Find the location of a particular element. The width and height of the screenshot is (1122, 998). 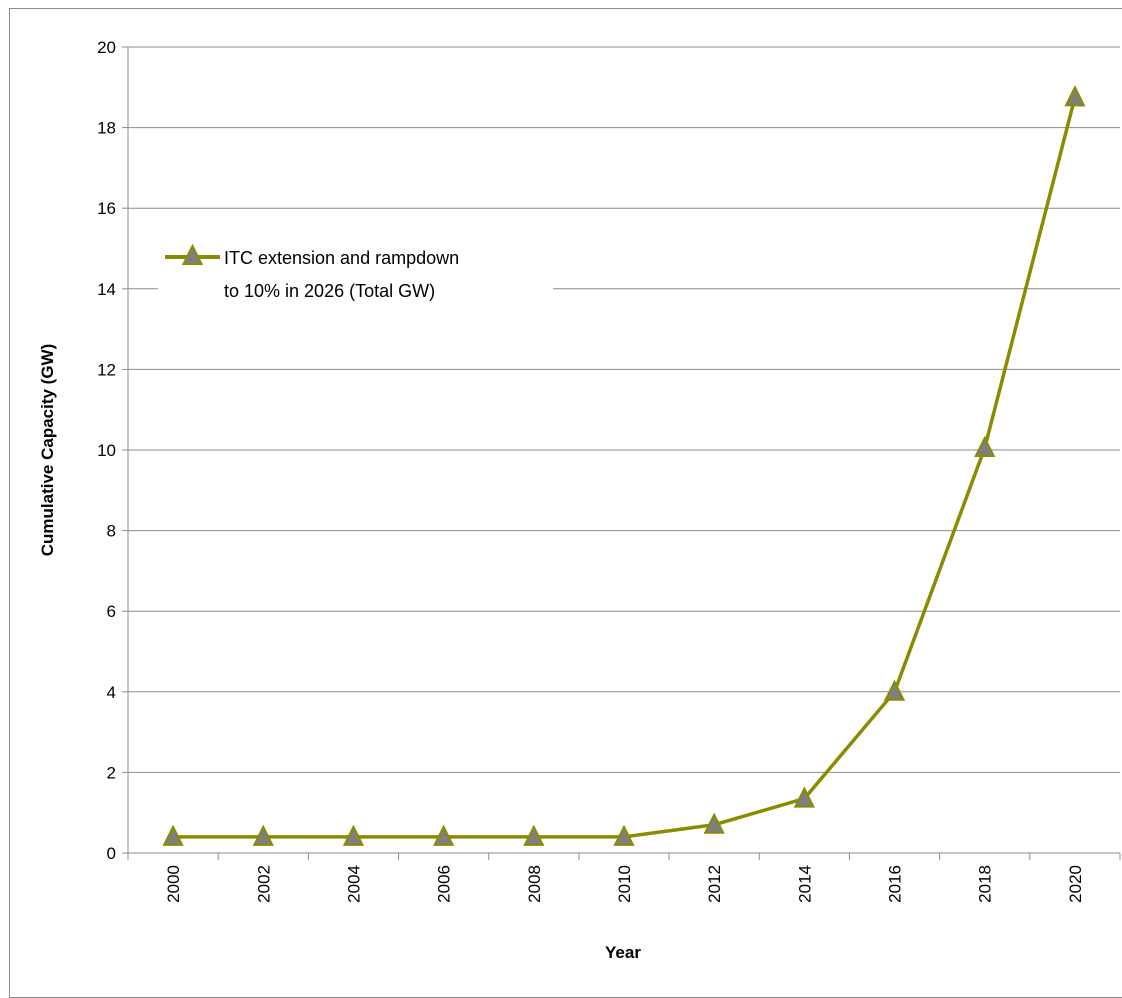

data-point-2016 is located at coordinates (894, 690).